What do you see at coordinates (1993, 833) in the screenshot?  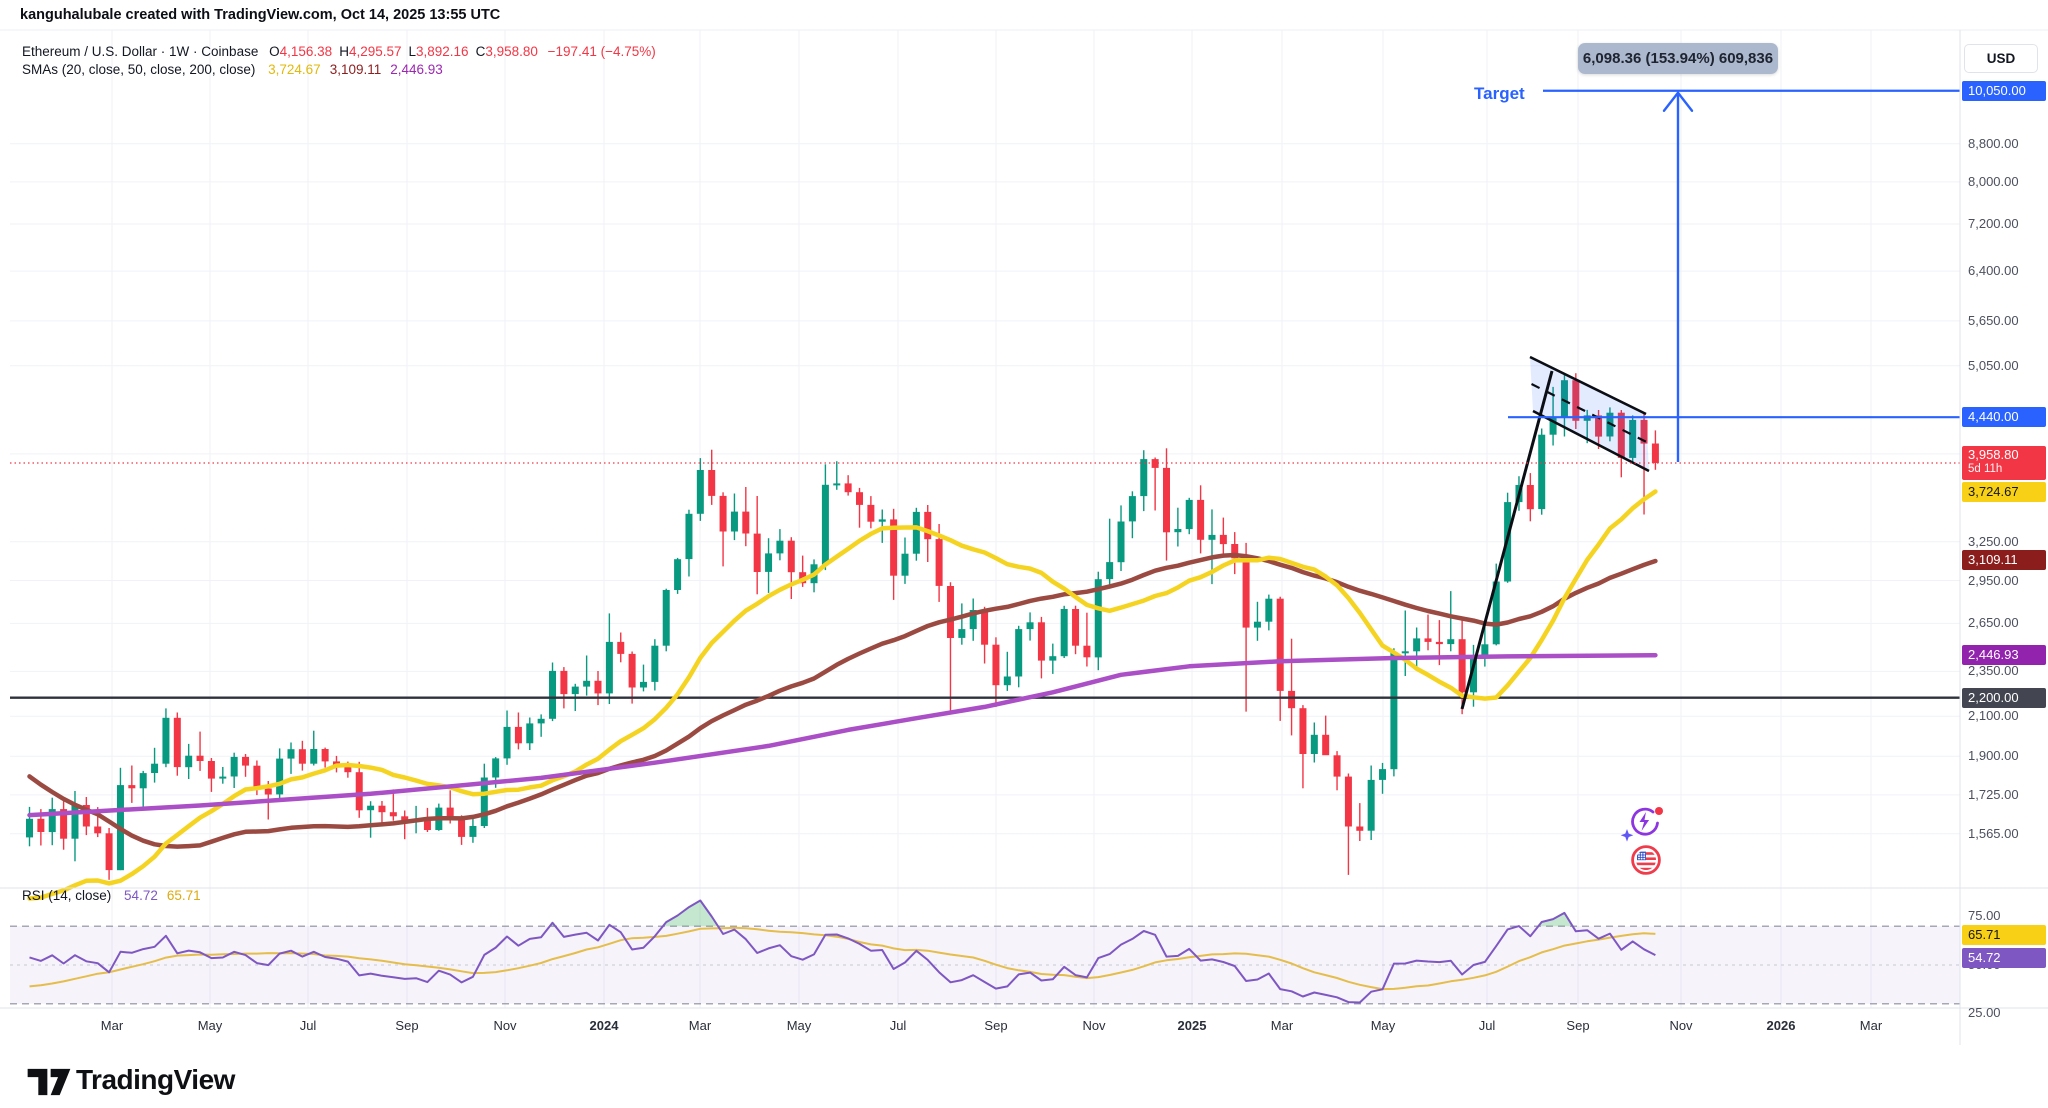 I see `price-tick: 1,565.00` at bounding box center [1993, 833].